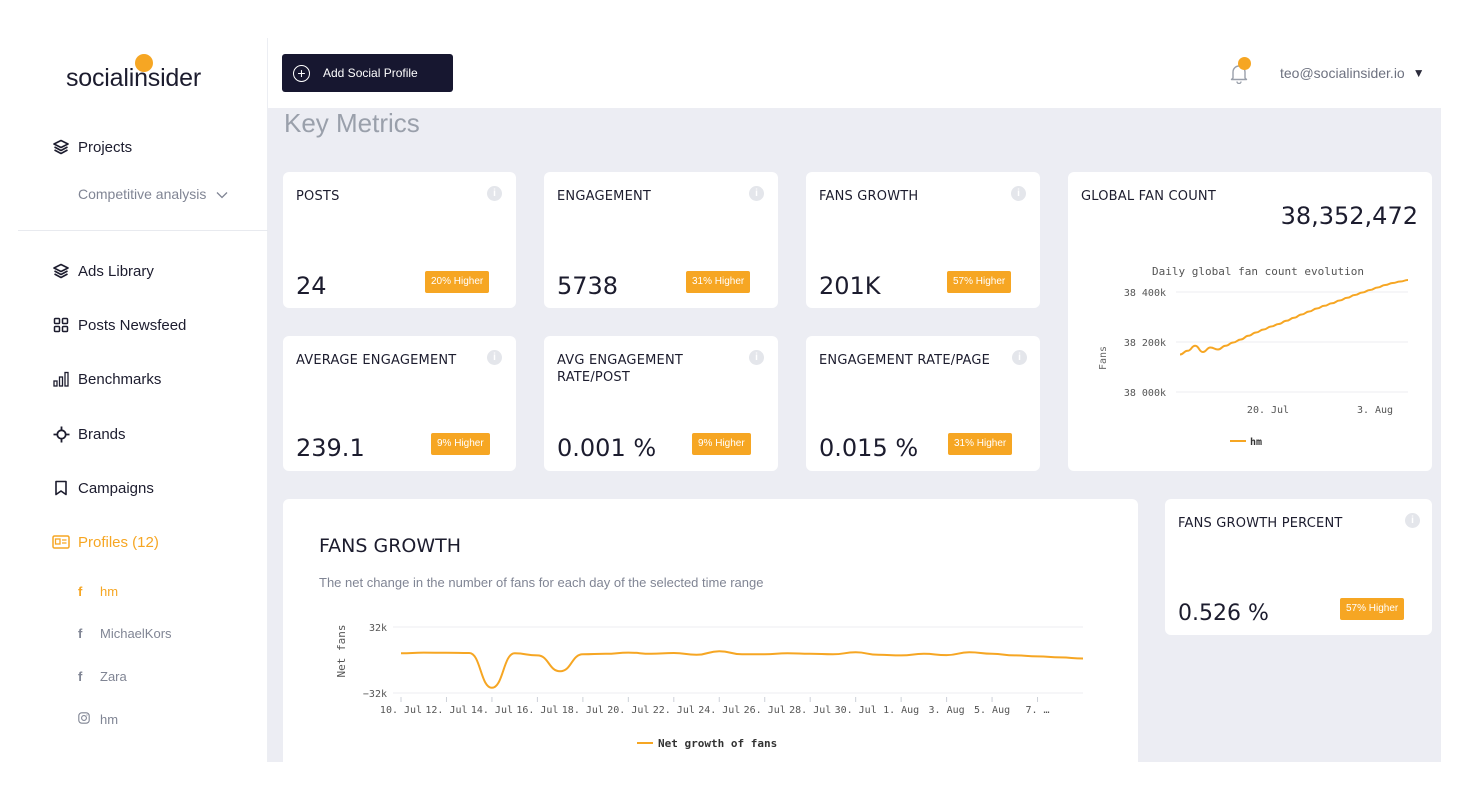 Image resolution: width=1460 pixels, height=800 pixels. What do you see at coordinates (89, 719) in the screenshot?
I see `instagram-icon` at bounding box center [89, 719].